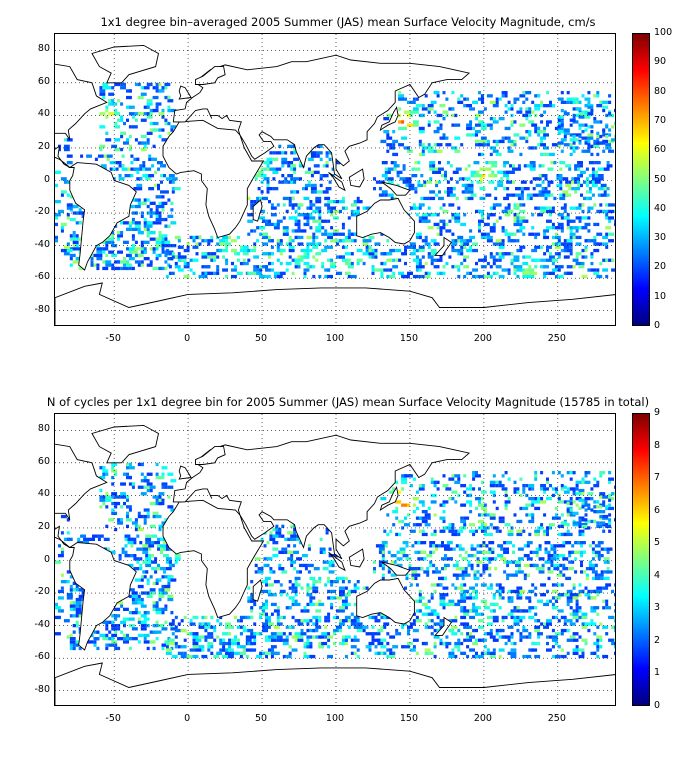  Describe the element at coordinates (657, 575) in the screenshot. I see `colorbar-tick-label: 4` at that location.